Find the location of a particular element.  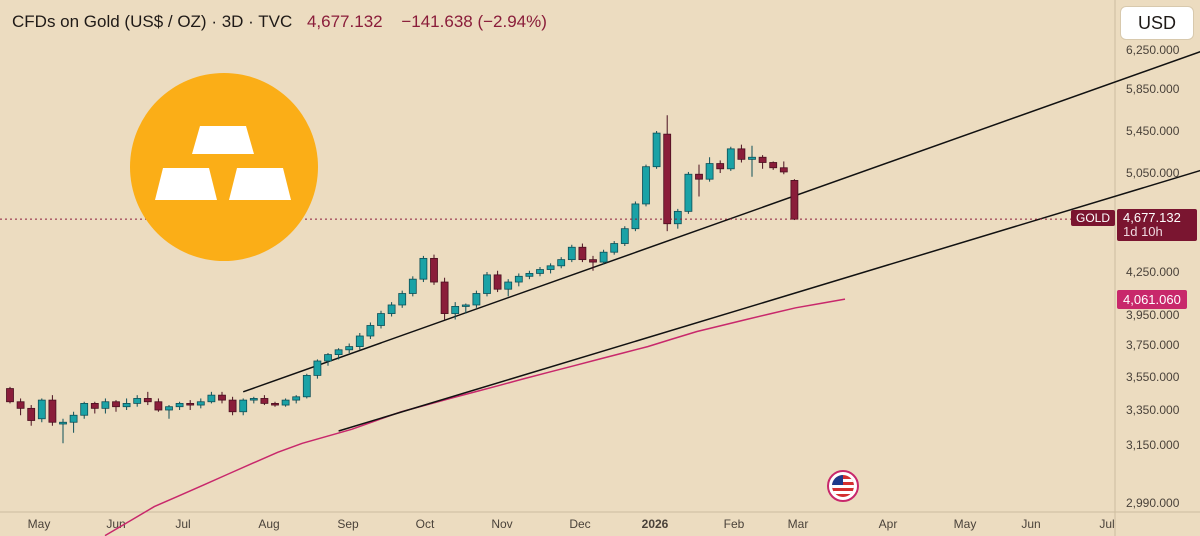

price-tick-label: 3,950.000 is located at coordinates (1153, 315).